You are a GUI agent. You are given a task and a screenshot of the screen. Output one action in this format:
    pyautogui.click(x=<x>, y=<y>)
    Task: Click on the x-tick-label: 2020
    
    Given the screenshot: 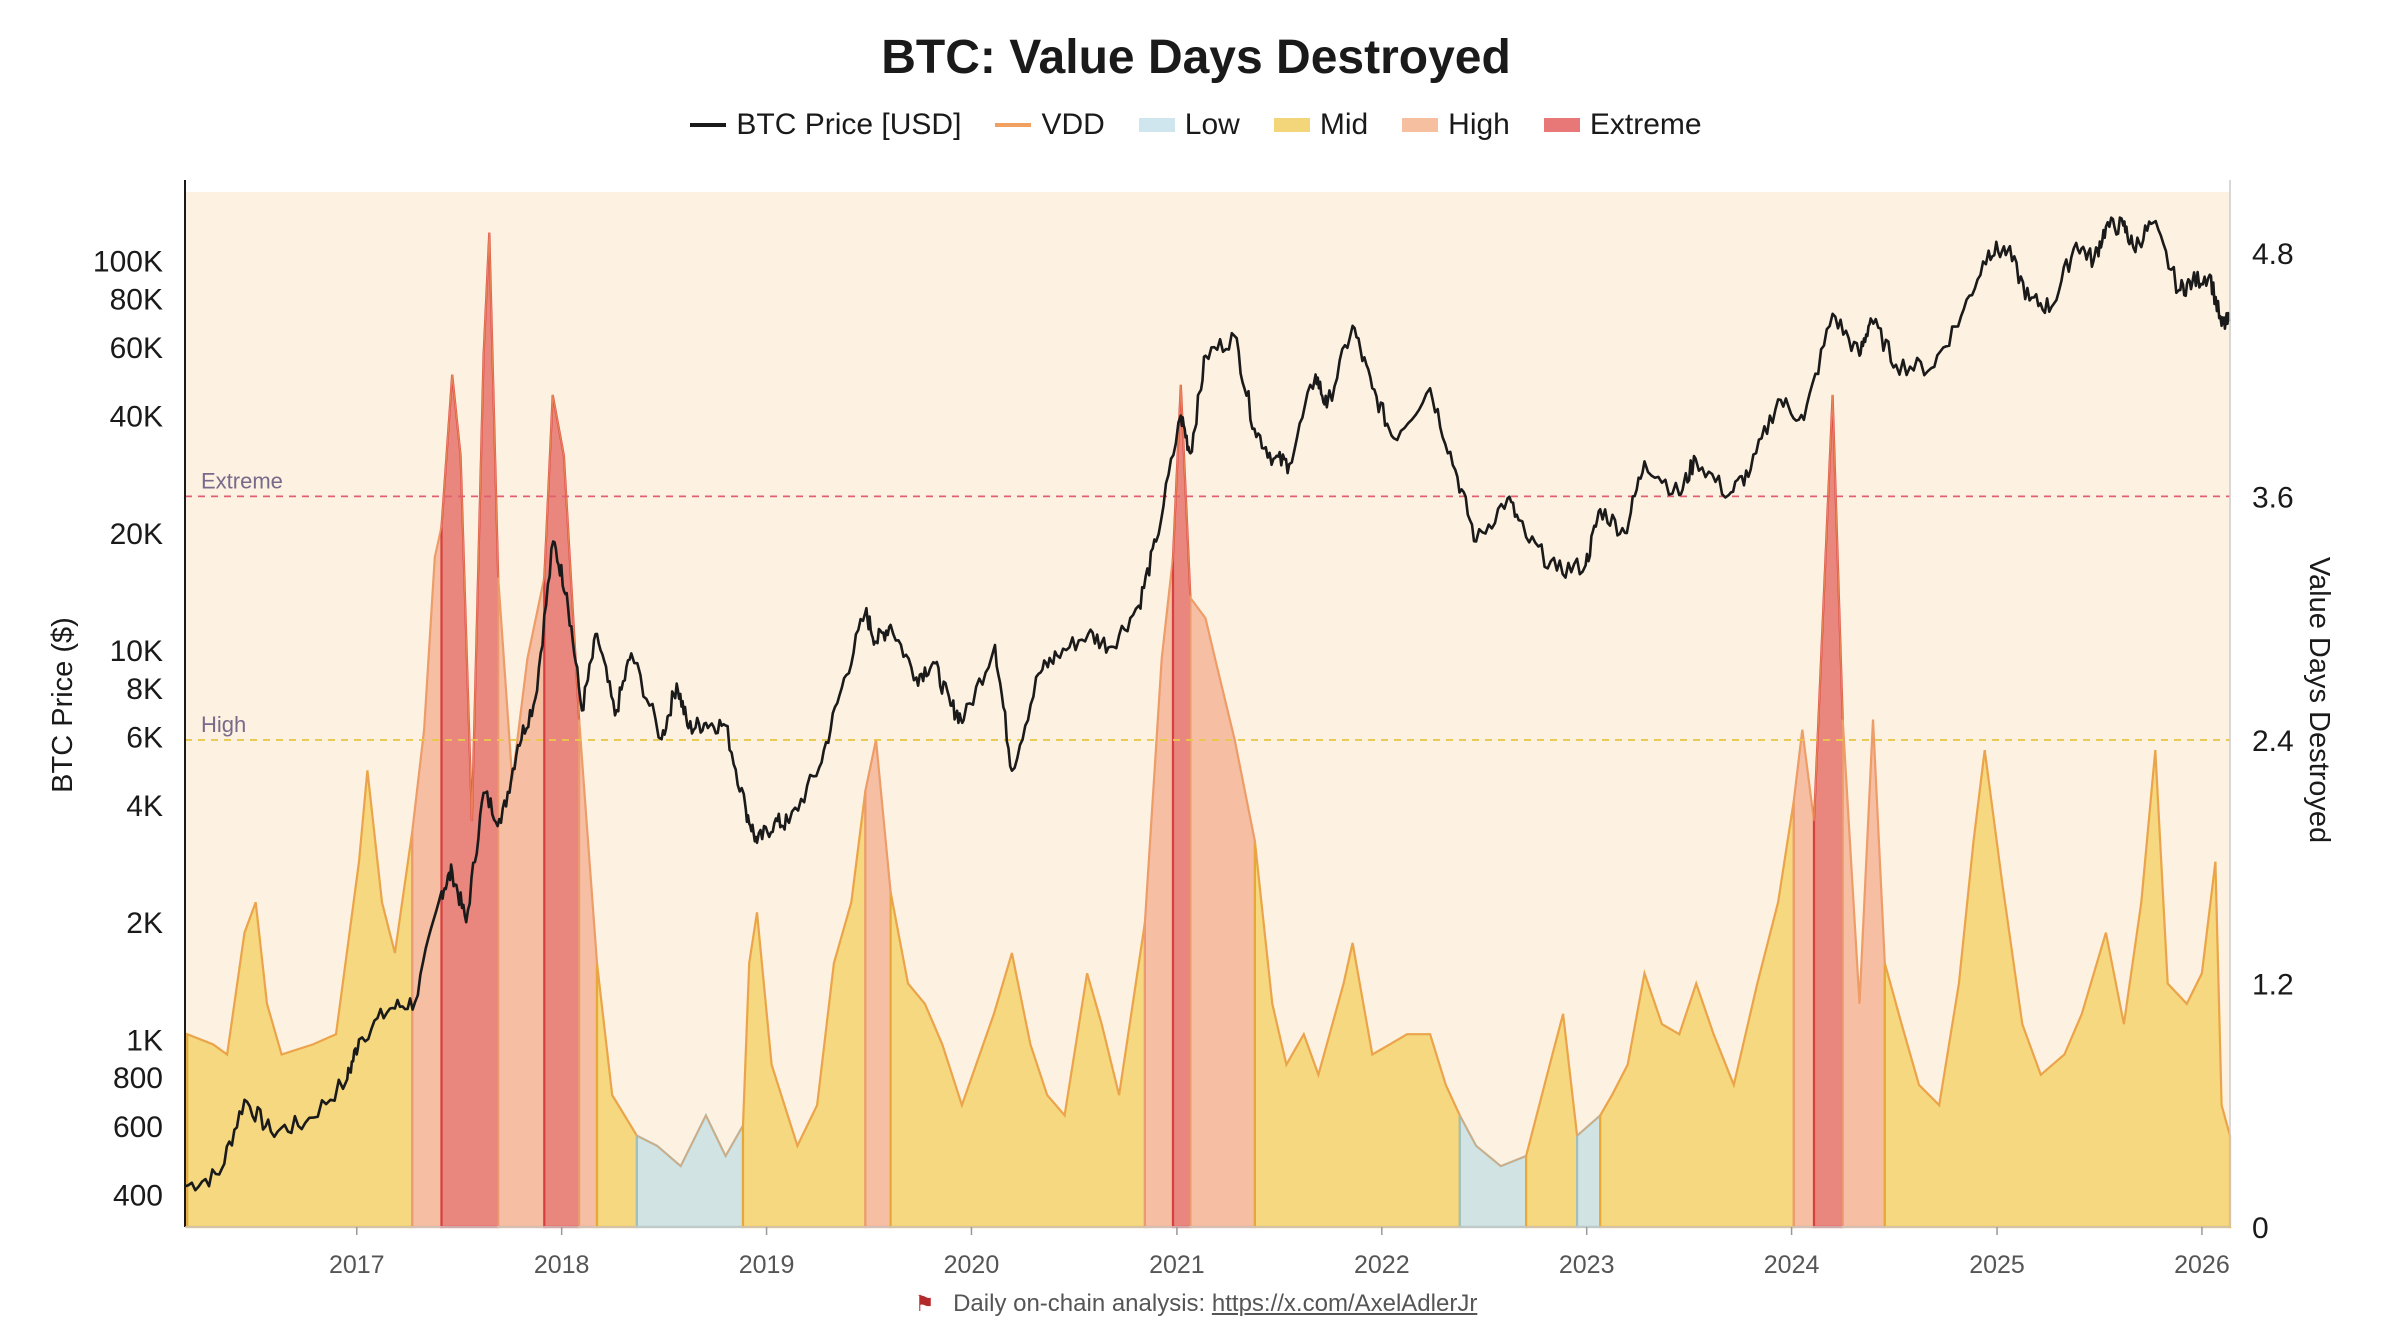 What is the action you would take?
    pyautogui.click(x=972, y=1265)
    